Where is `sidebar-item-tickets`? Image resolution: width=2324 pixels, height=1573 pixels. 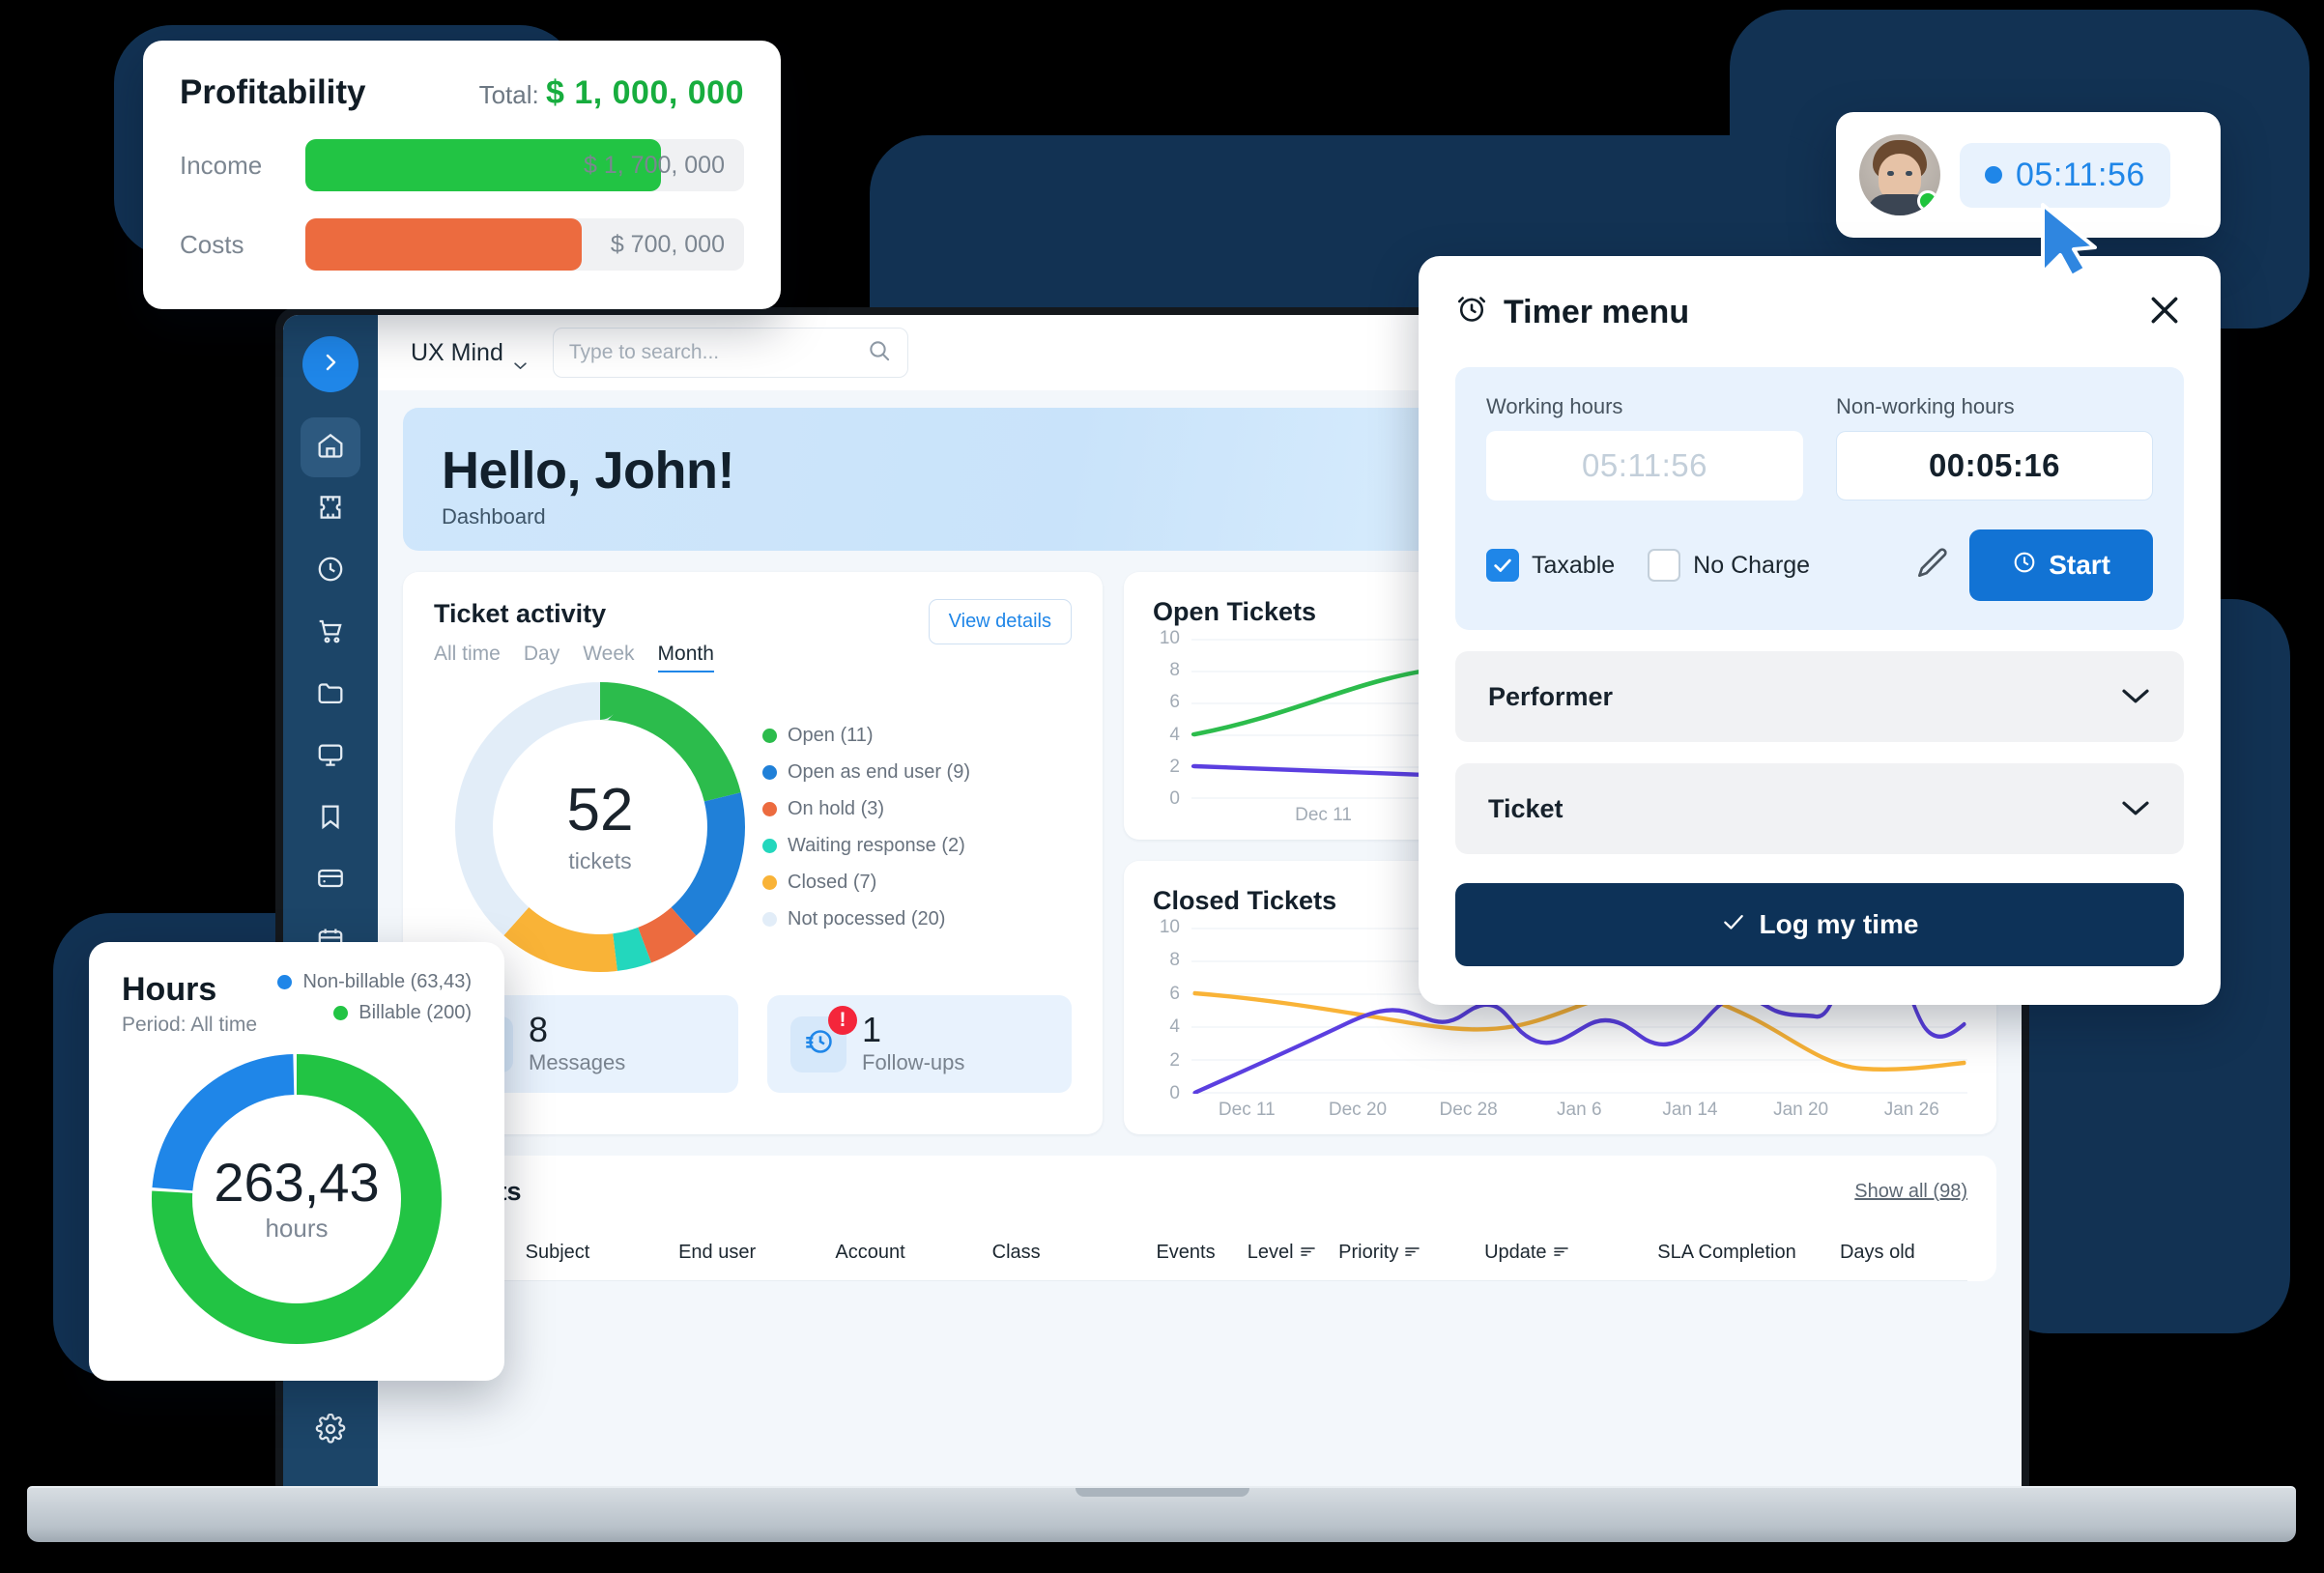
sidebar-item-tickets is located at coordinates (331, 509).